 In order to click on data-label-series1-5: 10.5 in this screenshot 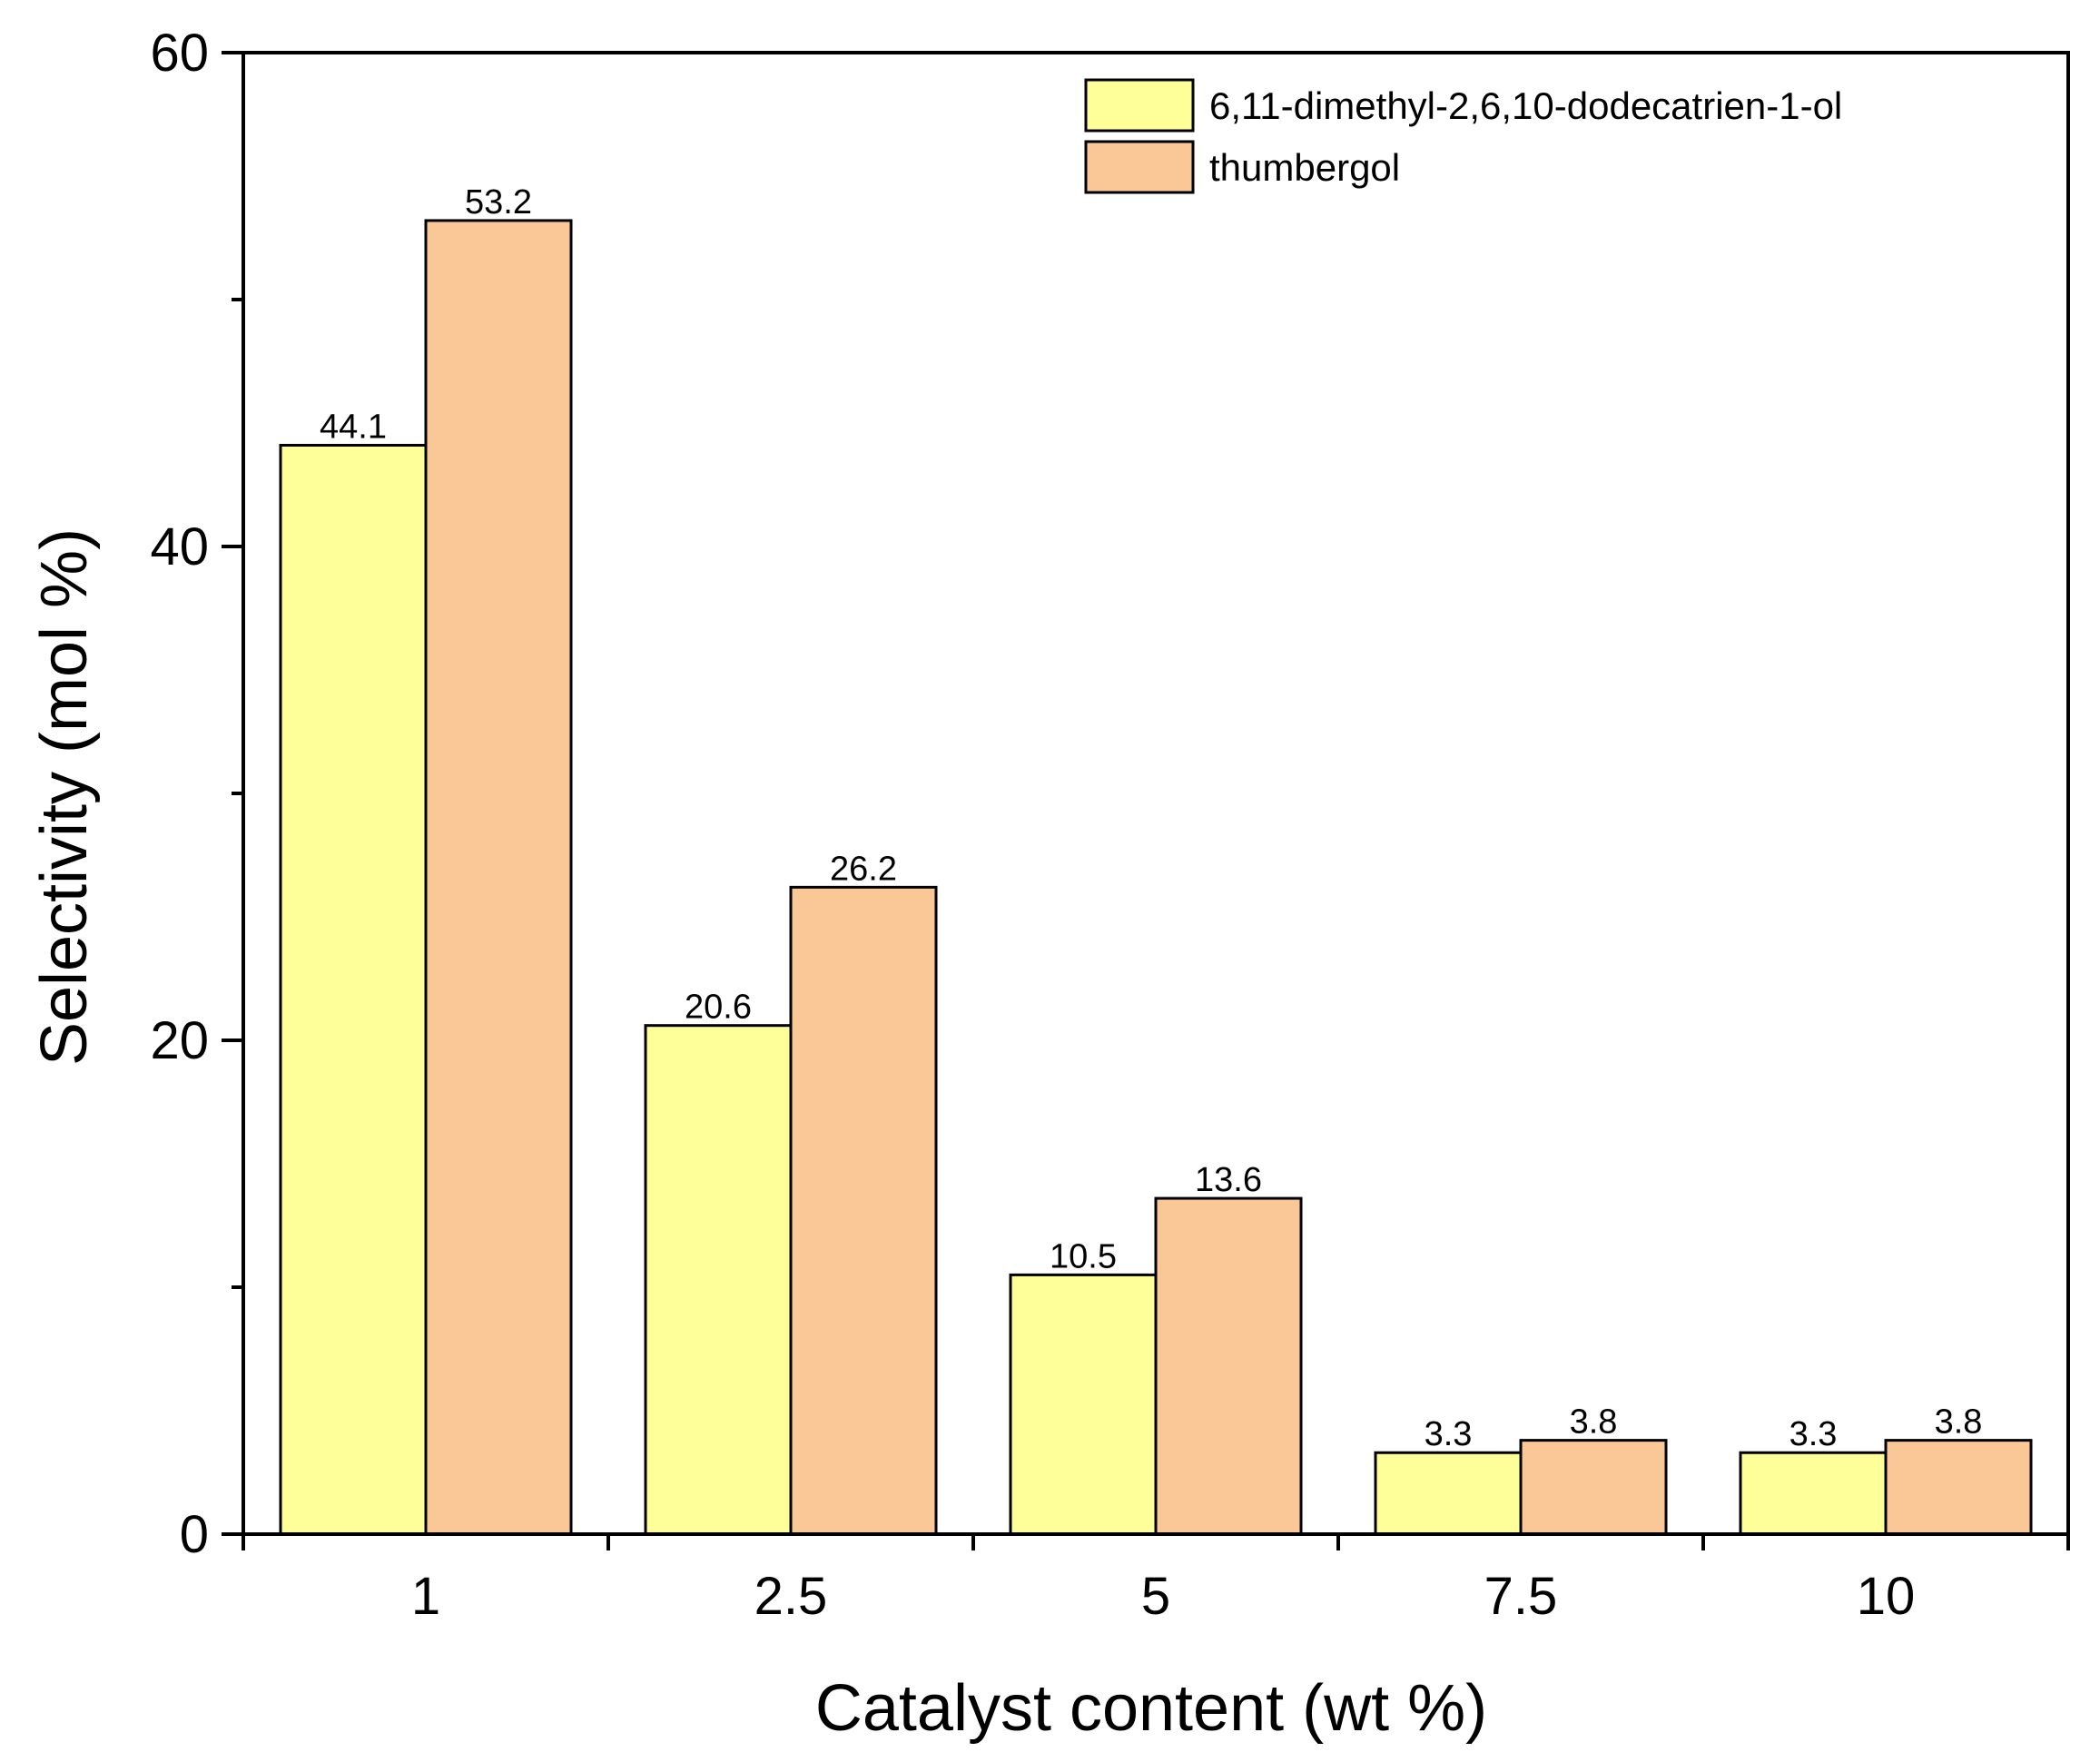, I will do `click(1083, 1256)`.